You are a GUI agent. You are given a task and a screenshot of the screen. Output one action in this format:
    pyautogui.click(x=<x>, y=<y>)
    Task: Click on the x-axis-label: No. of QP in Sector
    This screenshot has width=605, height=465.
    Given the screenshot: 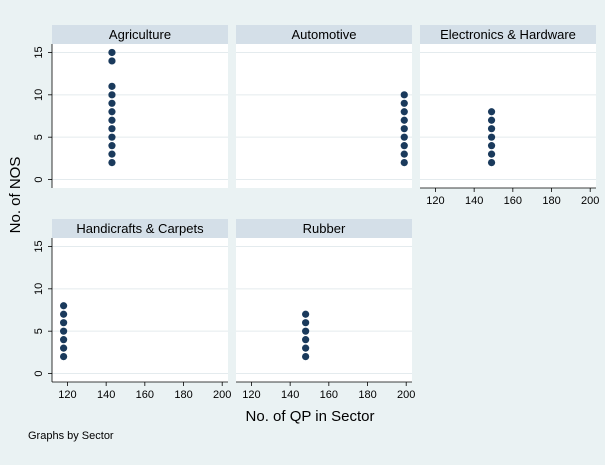 What is the action you would take?
    pyautogui.click(x=310, y=416)
    